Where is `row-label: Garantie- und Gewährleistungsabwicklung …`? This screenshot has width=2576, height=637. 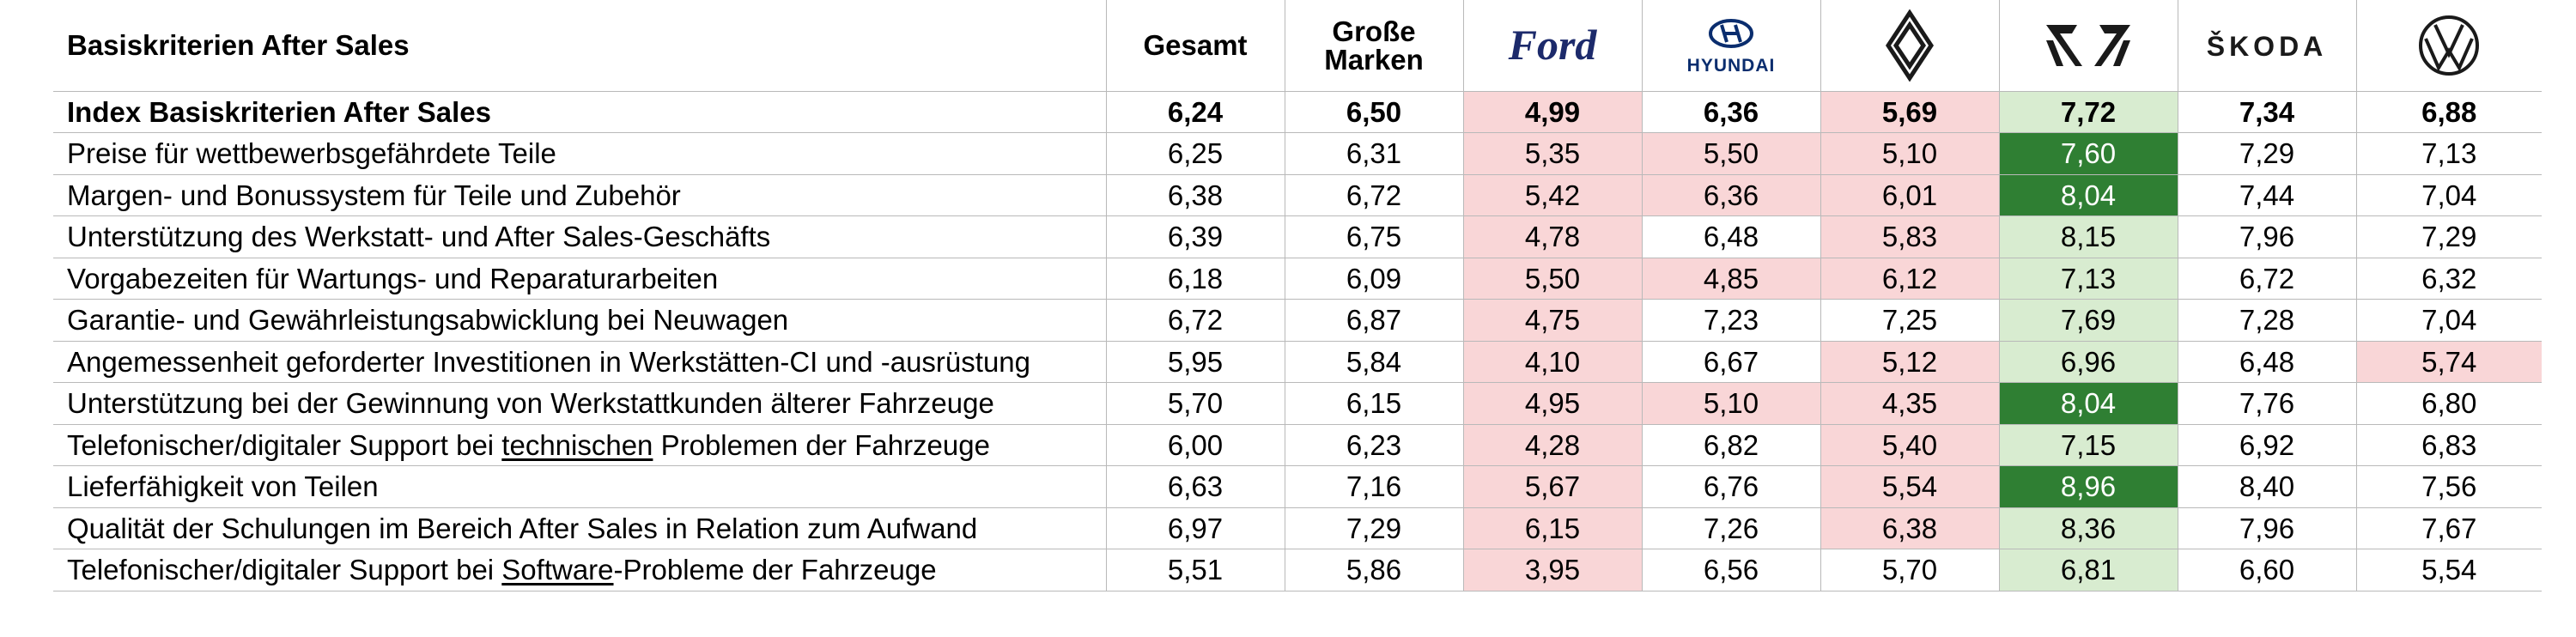 row-label: Garantie- und Gewährleistungsabwicklung … is located at coordinates (580, 321).